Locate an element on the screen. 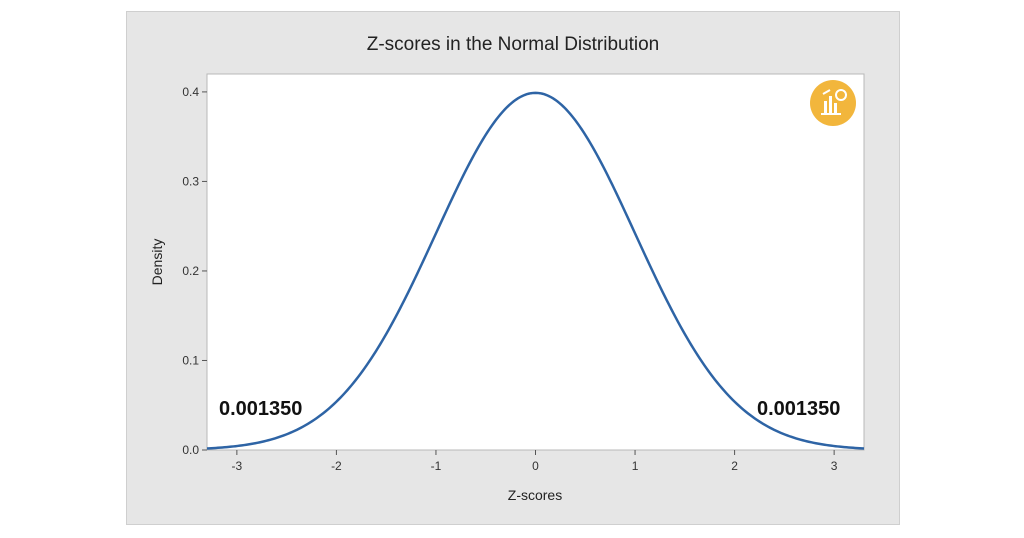 The image size is (1024, 538). x-tick-label: -3 is located at coordinates (237, 466).